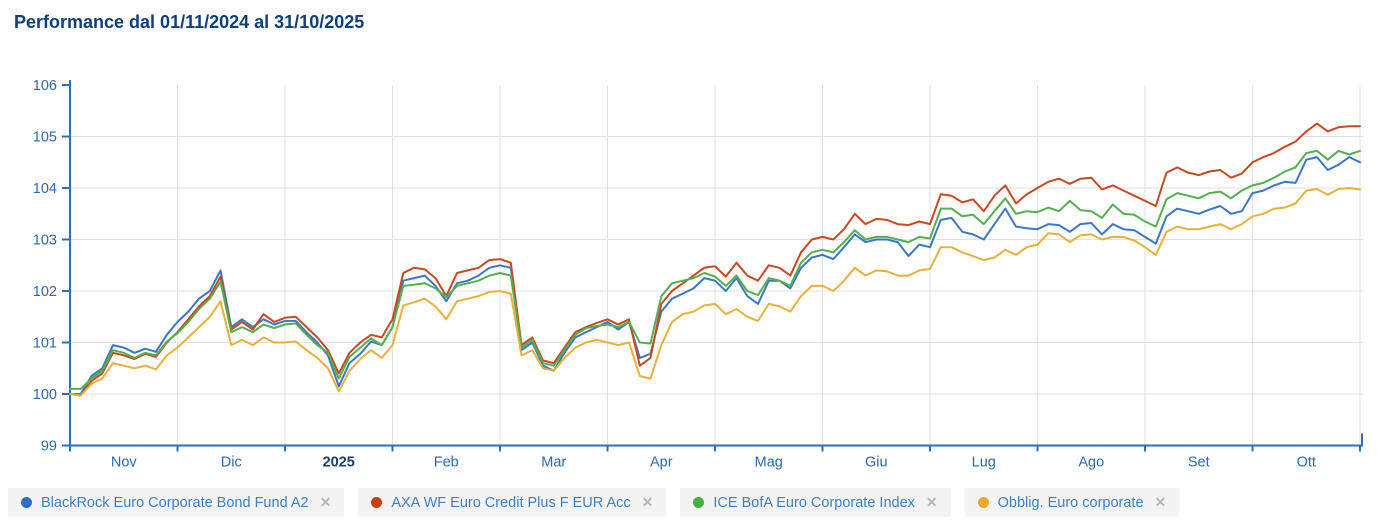 The width and height of the screenshot is (1377, 528). I want to click on legend-label: BlackRock Euro Corporate Bond Fund A2, so click(175, 502).